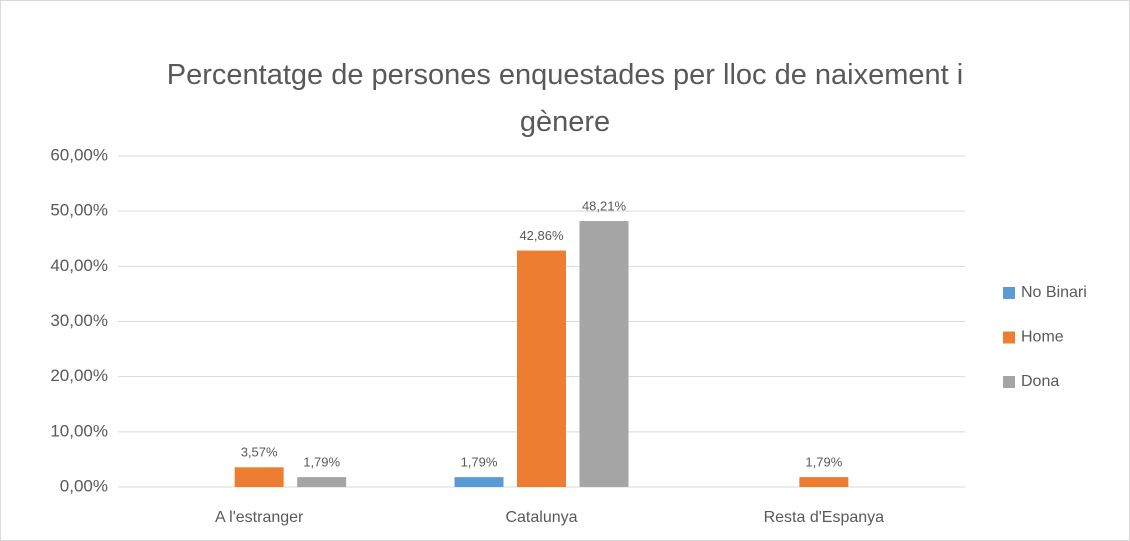 This screenshot has width=1130, height=541. What do you see at coordinates (541, 517) in the screenshot?
I see `x-tick-label: Catalunya` at bounding box center [541, 517].